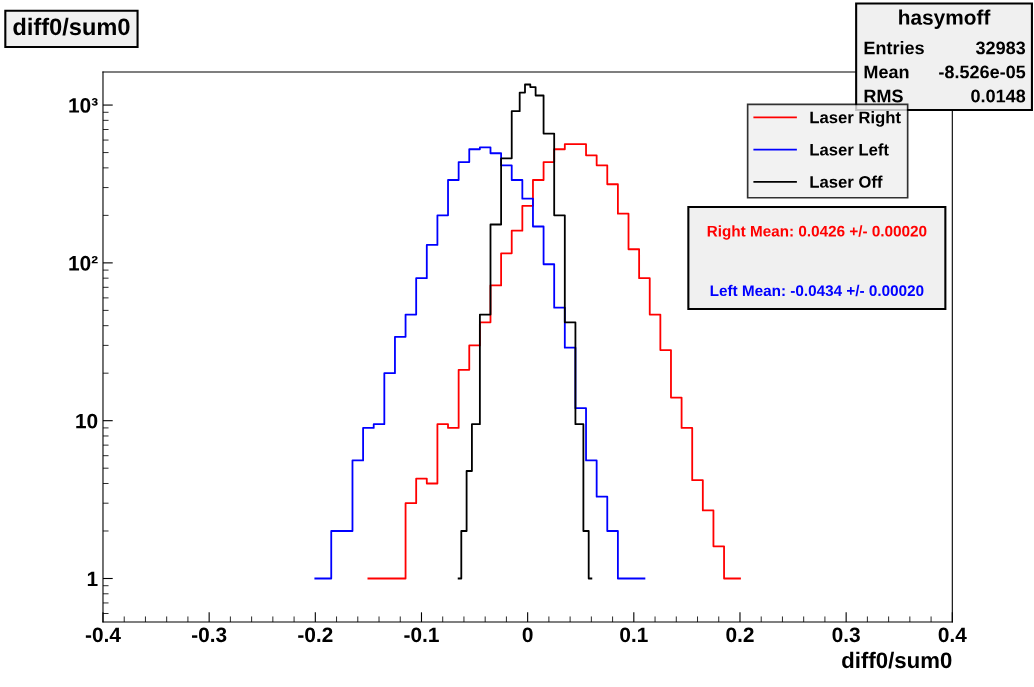 The width and height of the screenshot is (1034, 687). What do you see at coordinates (527, 635) in the screenshot?
I see `x-tick-label: 0` at bounding box center [527, 635].